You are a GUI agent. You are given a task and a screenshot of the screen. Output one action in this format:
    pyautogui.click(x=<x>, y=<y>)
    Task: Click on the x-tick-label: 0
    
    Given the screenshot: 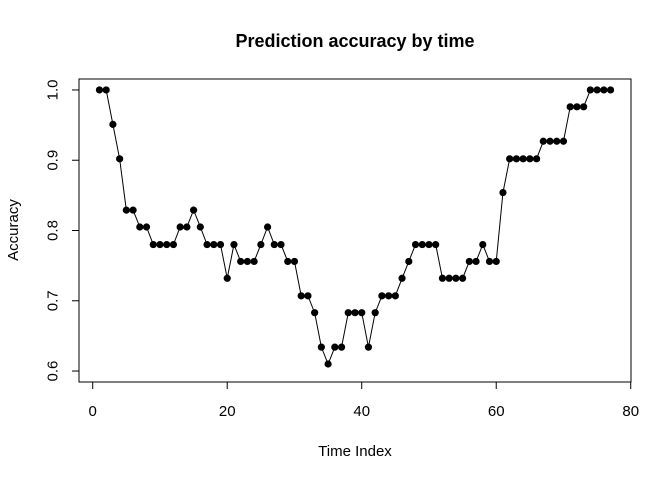 What is the action you would take?
    pyautogui.click(x=93, y=411)
    